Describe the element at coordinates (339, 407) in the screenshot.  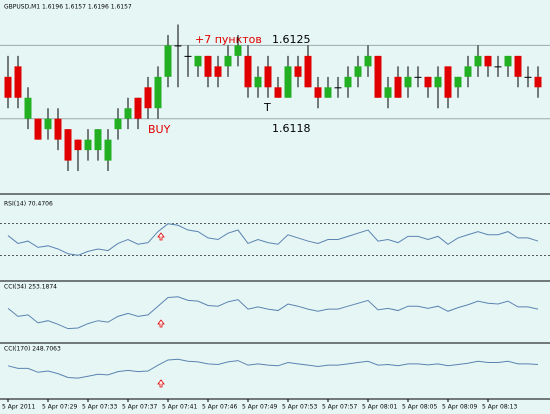
I see `x-tick-label: 5 Apr 07:57` at that location.